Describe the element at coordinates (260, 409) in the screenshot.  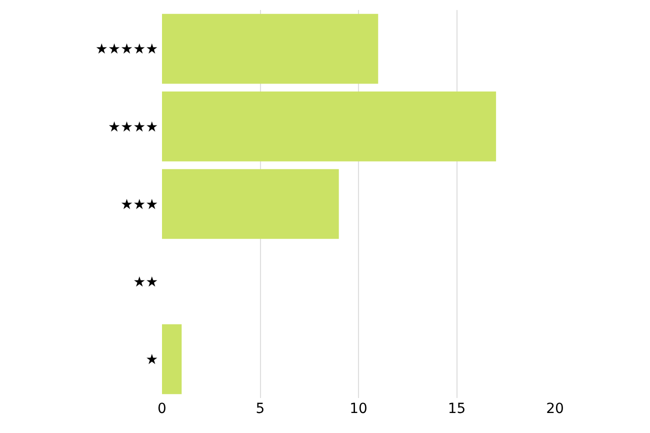
I see `x-tick-label: 5` at that location.